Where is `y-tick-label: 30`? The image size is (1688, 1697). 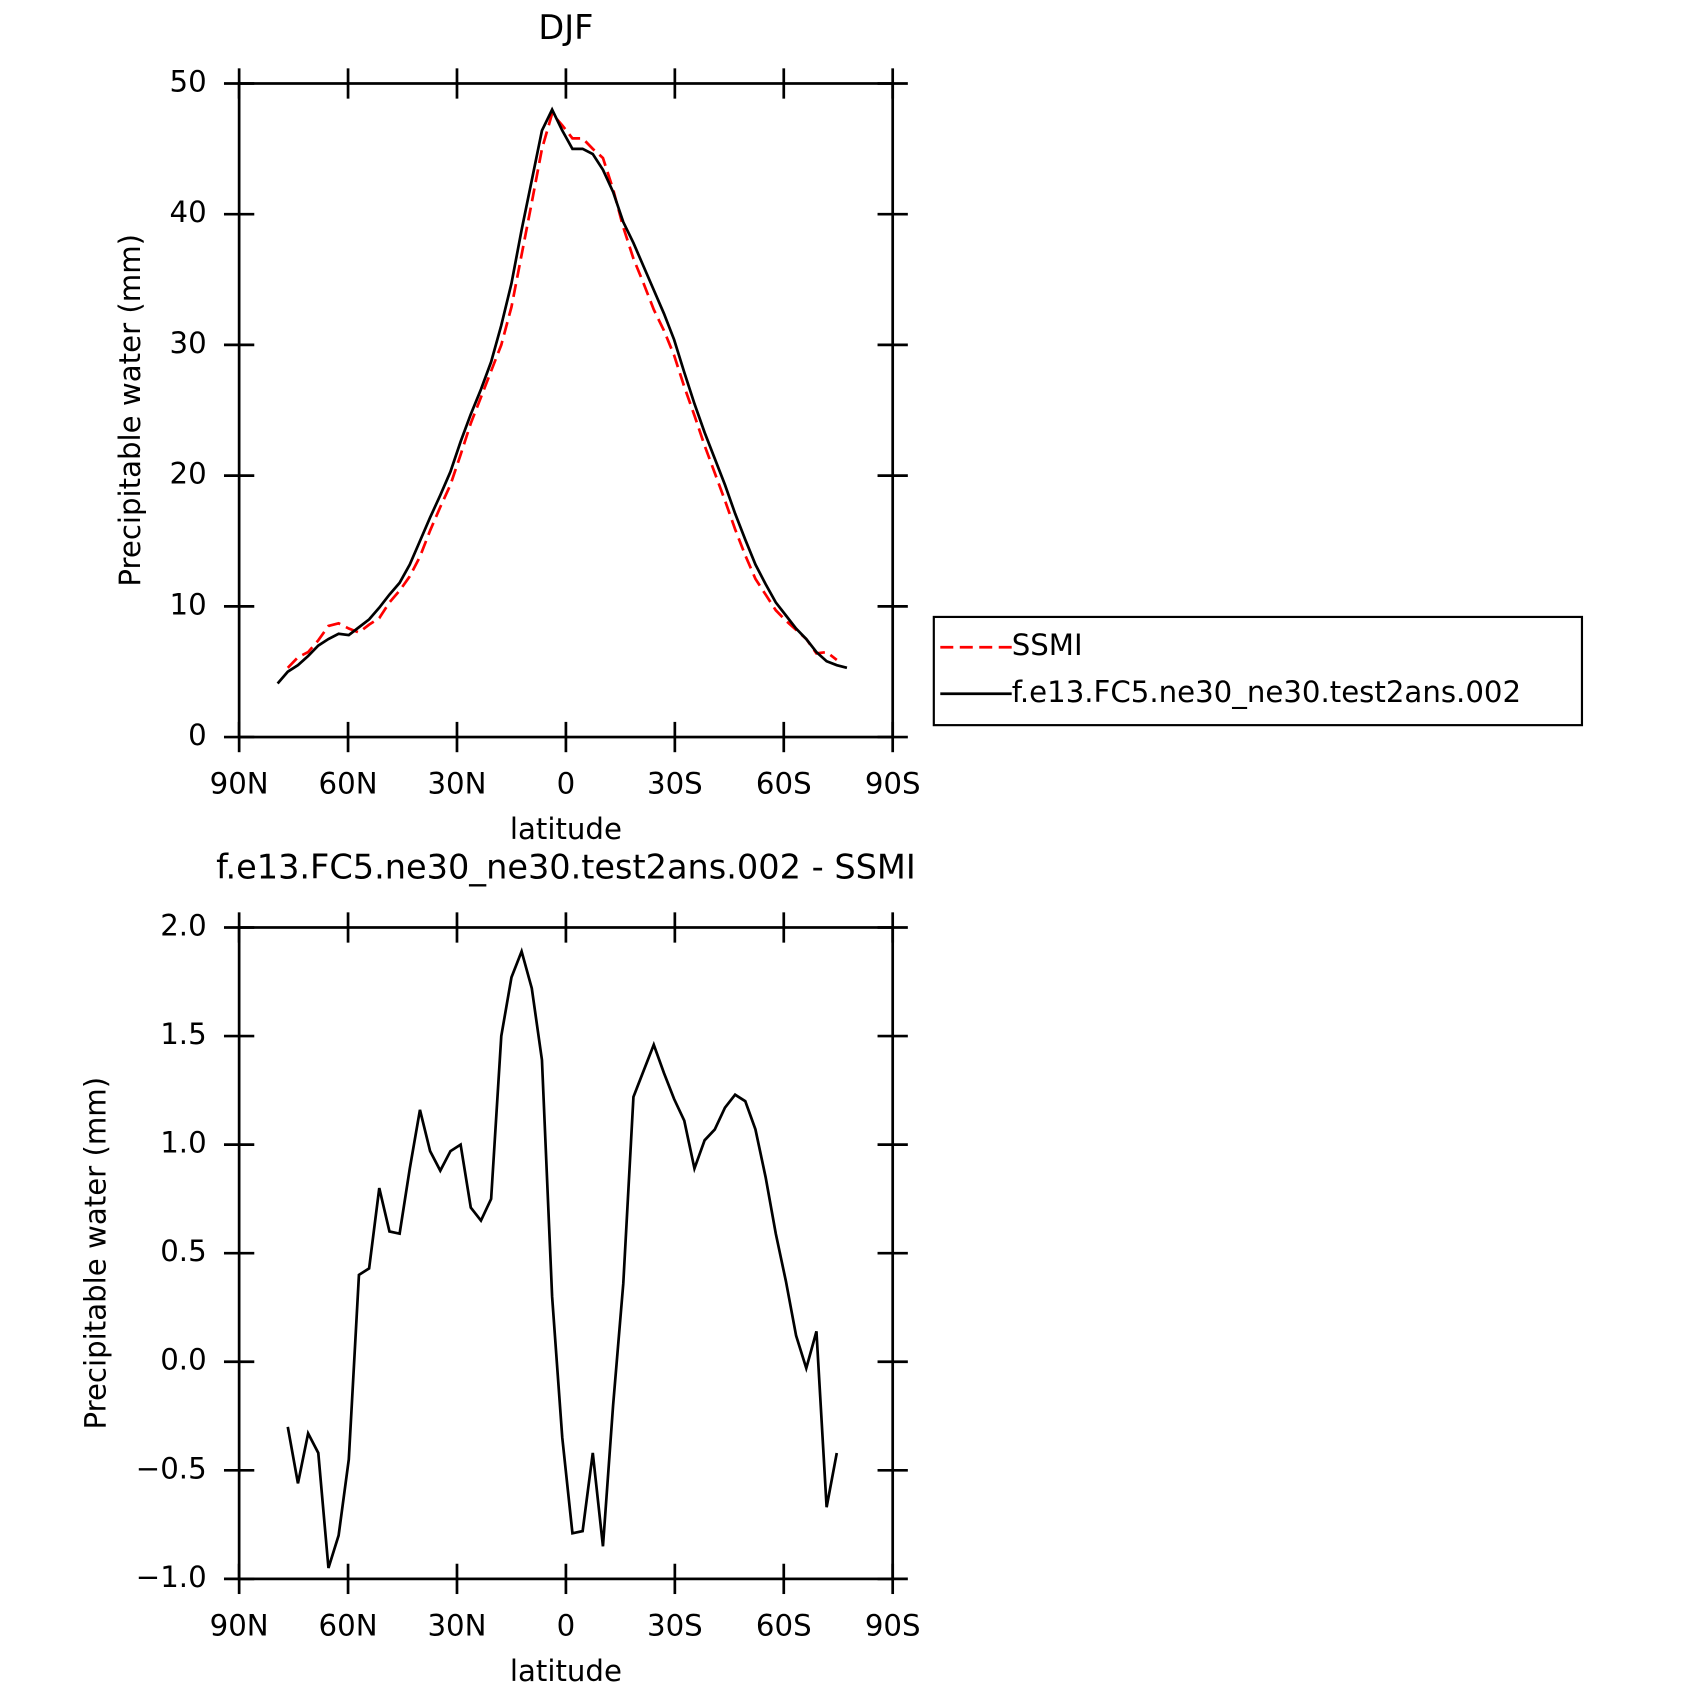 y-tick-label: 30 is located at coordinates (187, 343).